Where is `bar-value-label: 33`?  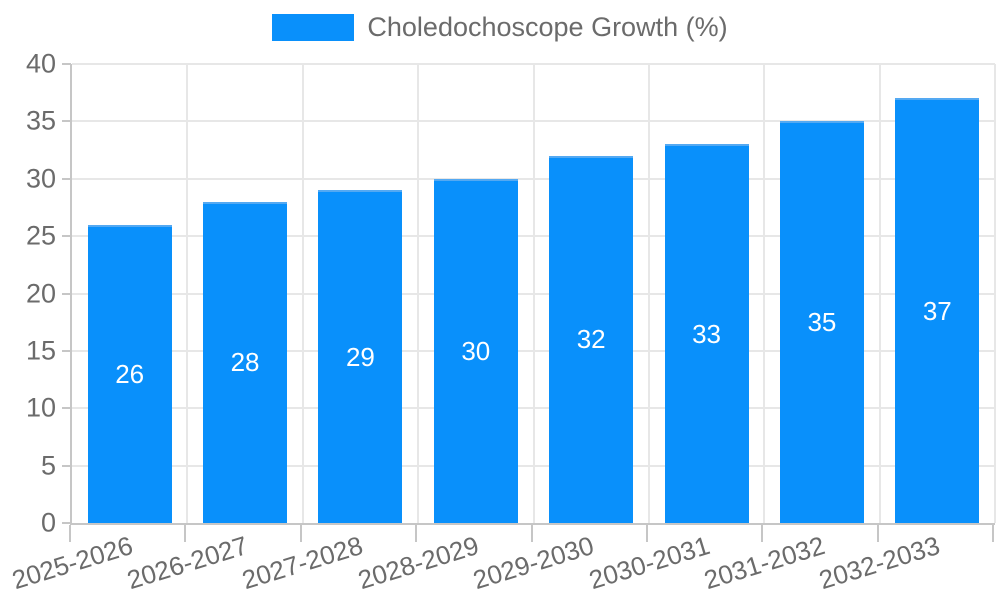 bar-value-label: 33 is located at coordinates (707, 333).